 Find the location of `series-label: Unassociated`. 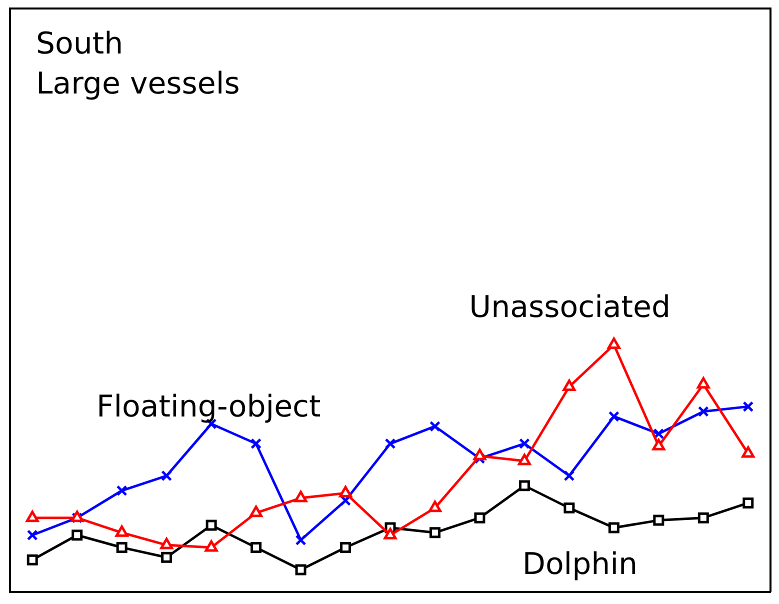

series-label: Unassociated is located at coordinates (570, 308).